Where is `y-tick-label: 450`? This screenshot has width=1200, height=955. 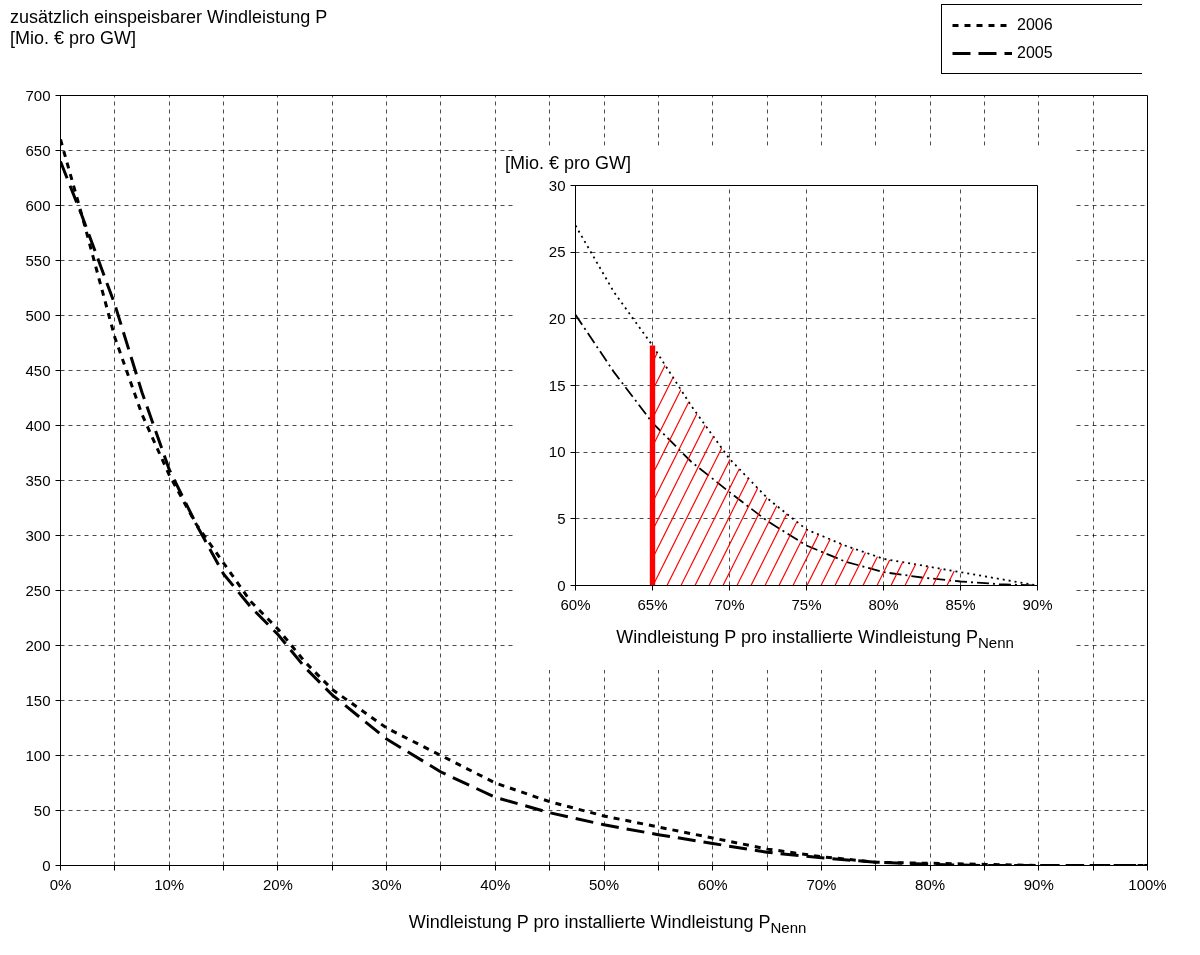 y-tick-label: 450 is located at coordinates (38, 370).